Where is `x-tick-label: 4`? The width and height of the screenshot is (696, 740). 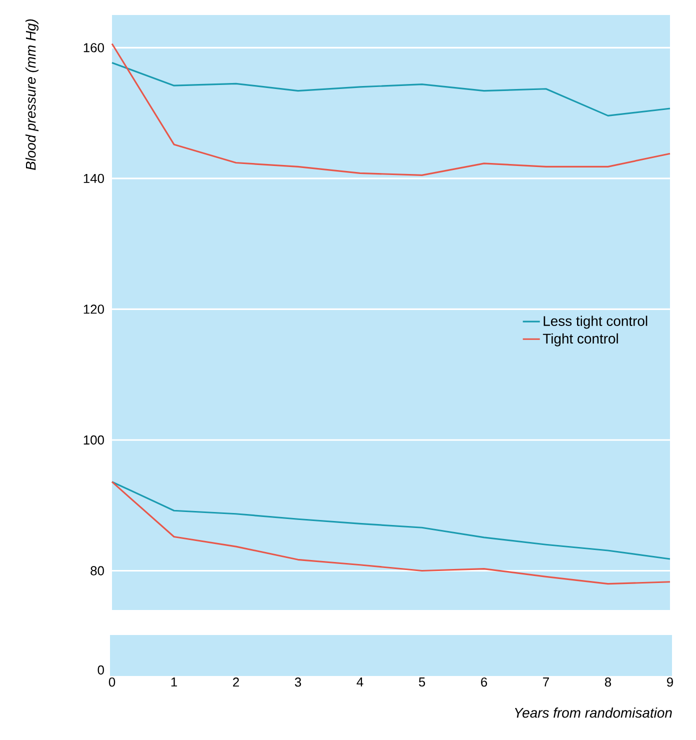 x-tick-label: 4 is located at coordinates (360, 682).